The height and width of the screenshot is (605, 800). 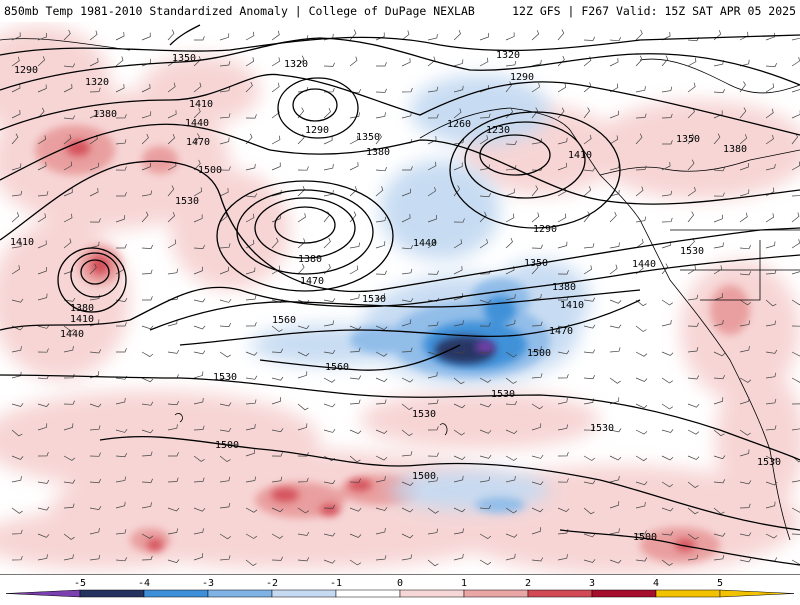 I want to click on contour-label: 1380, so click(x=82, y=308).